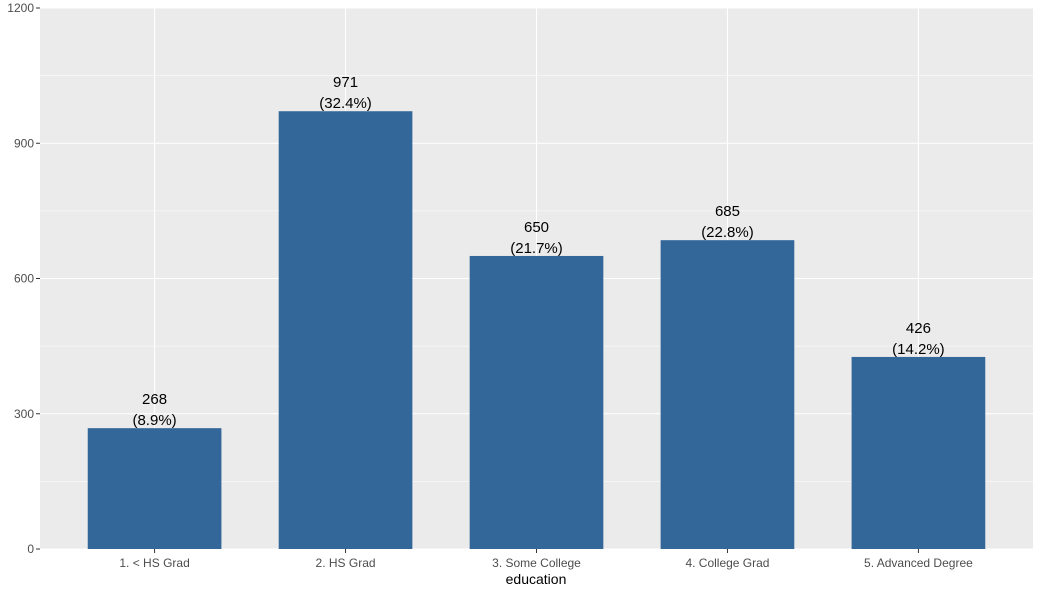  What do you see at coordinates (24, 143) in the screenshot?
I see `y-tick-label: 900` at bounding box center [24, 143].